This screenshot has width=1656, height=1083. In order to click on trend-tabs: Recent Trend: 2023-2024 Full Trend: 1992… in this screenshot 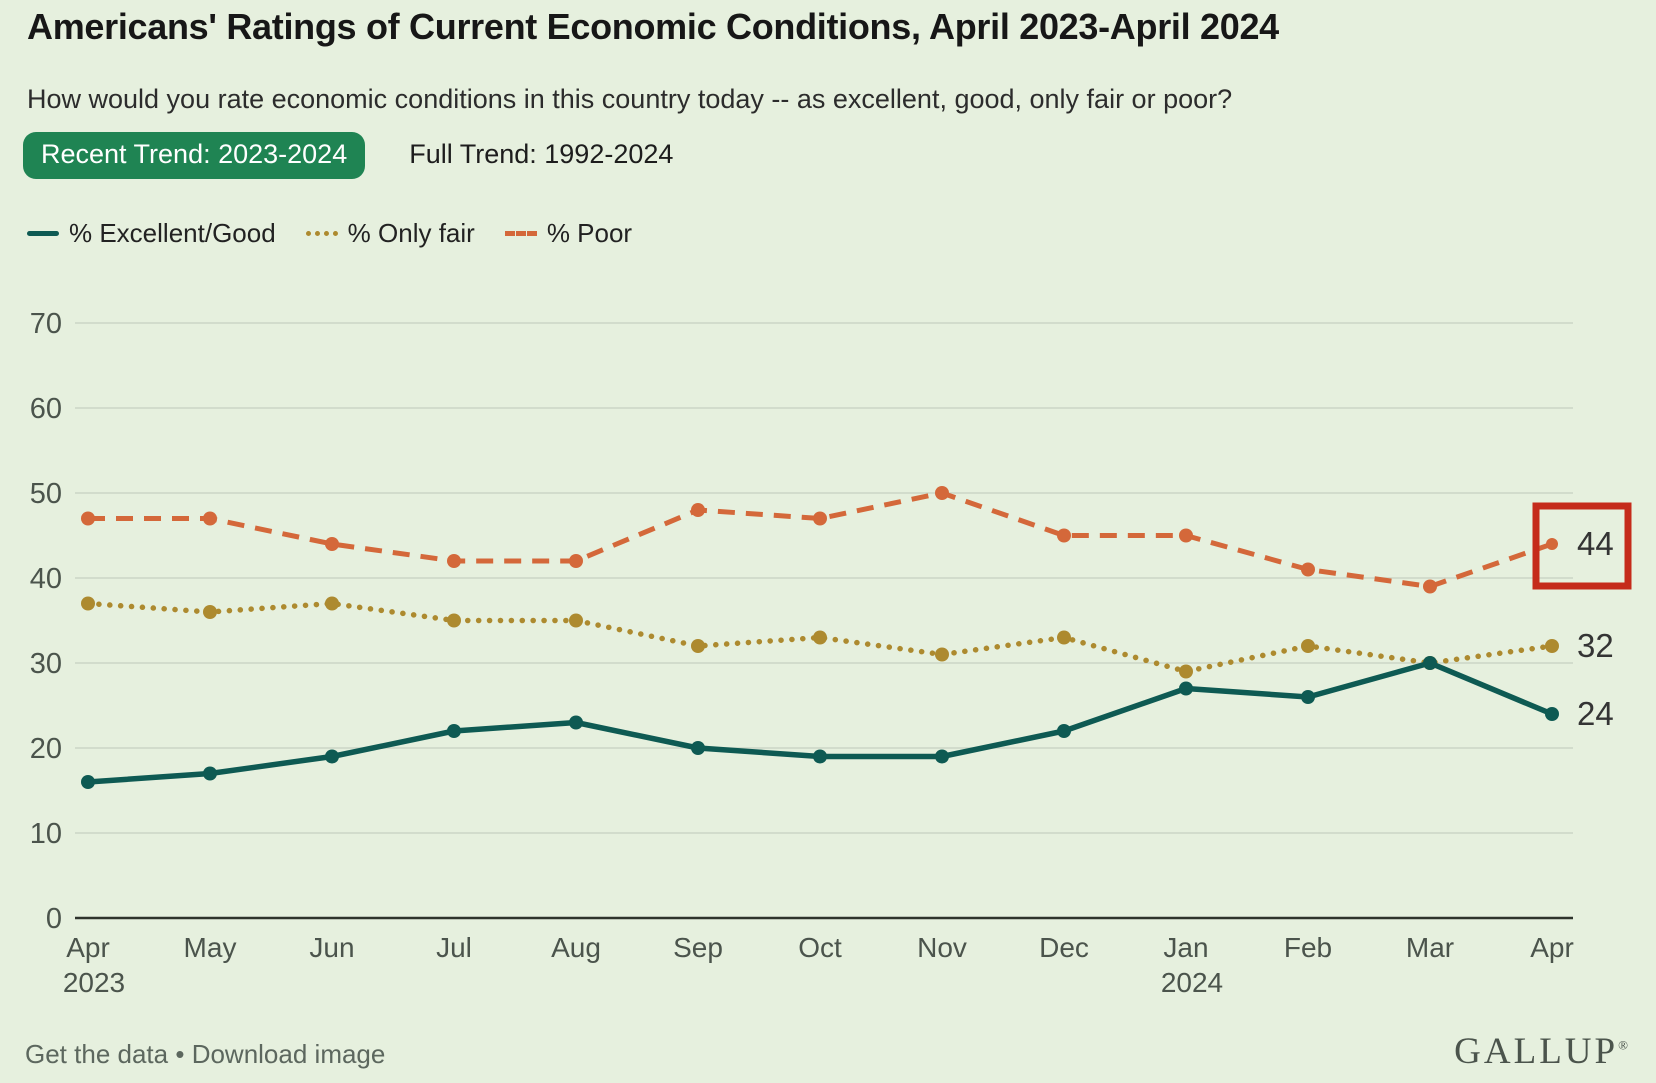, I will do `click(348, 155)`.